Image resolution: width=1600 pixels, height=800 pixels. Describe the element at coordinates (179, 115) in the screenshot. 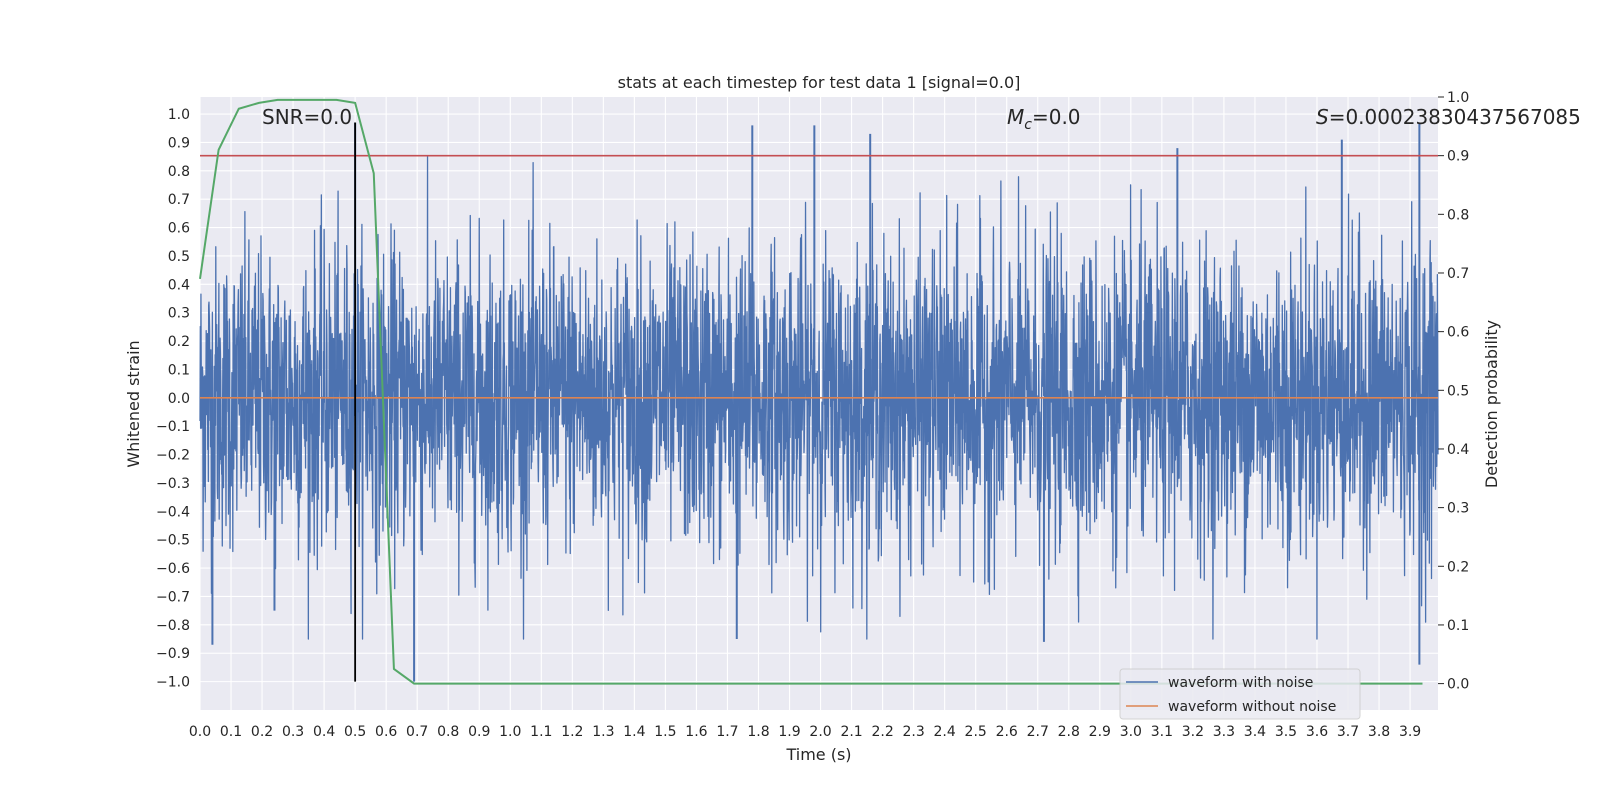

I see `left-y-tick-label: 1.0` at that location.